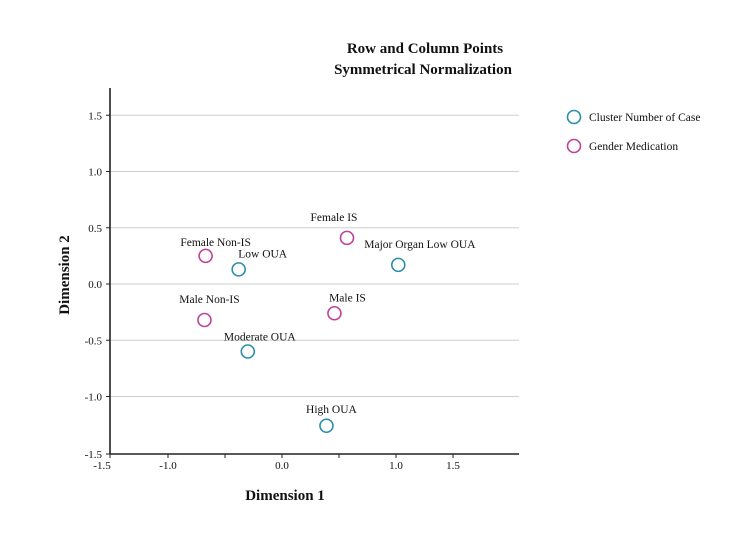 Image resolution: width=747 pixels, height=539 pixels. What do you see at coordinates (644, 118) in the screenshot?
I see `legend-label: Cluster Number of Case` at bounding box center [644, 118].